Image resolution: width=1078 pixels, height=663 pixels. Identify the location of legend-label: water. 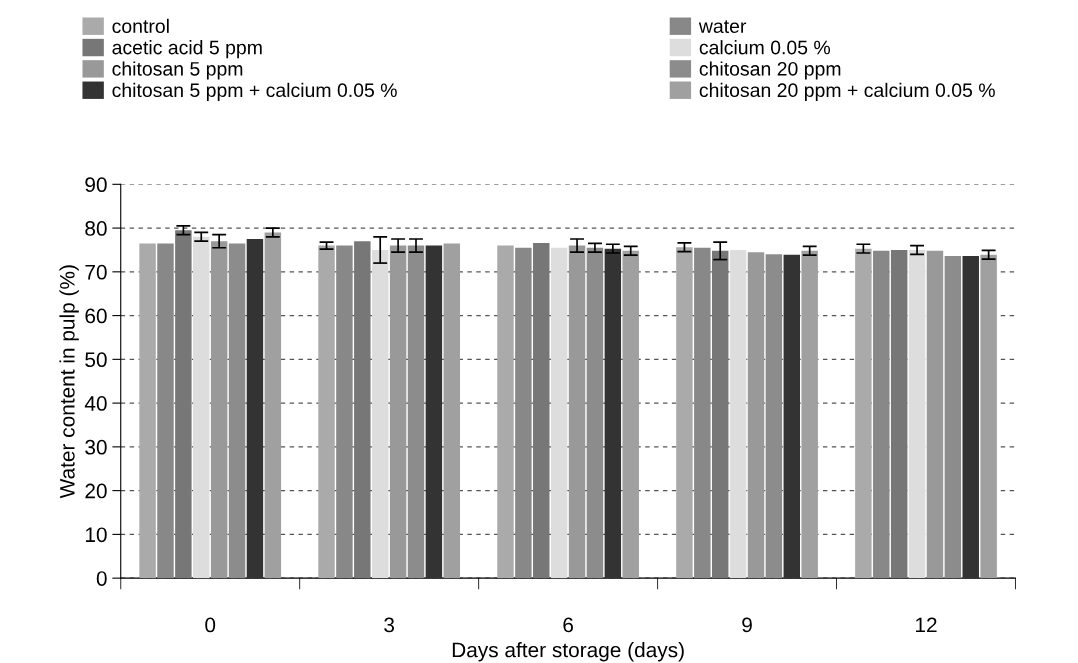
(722, 27).